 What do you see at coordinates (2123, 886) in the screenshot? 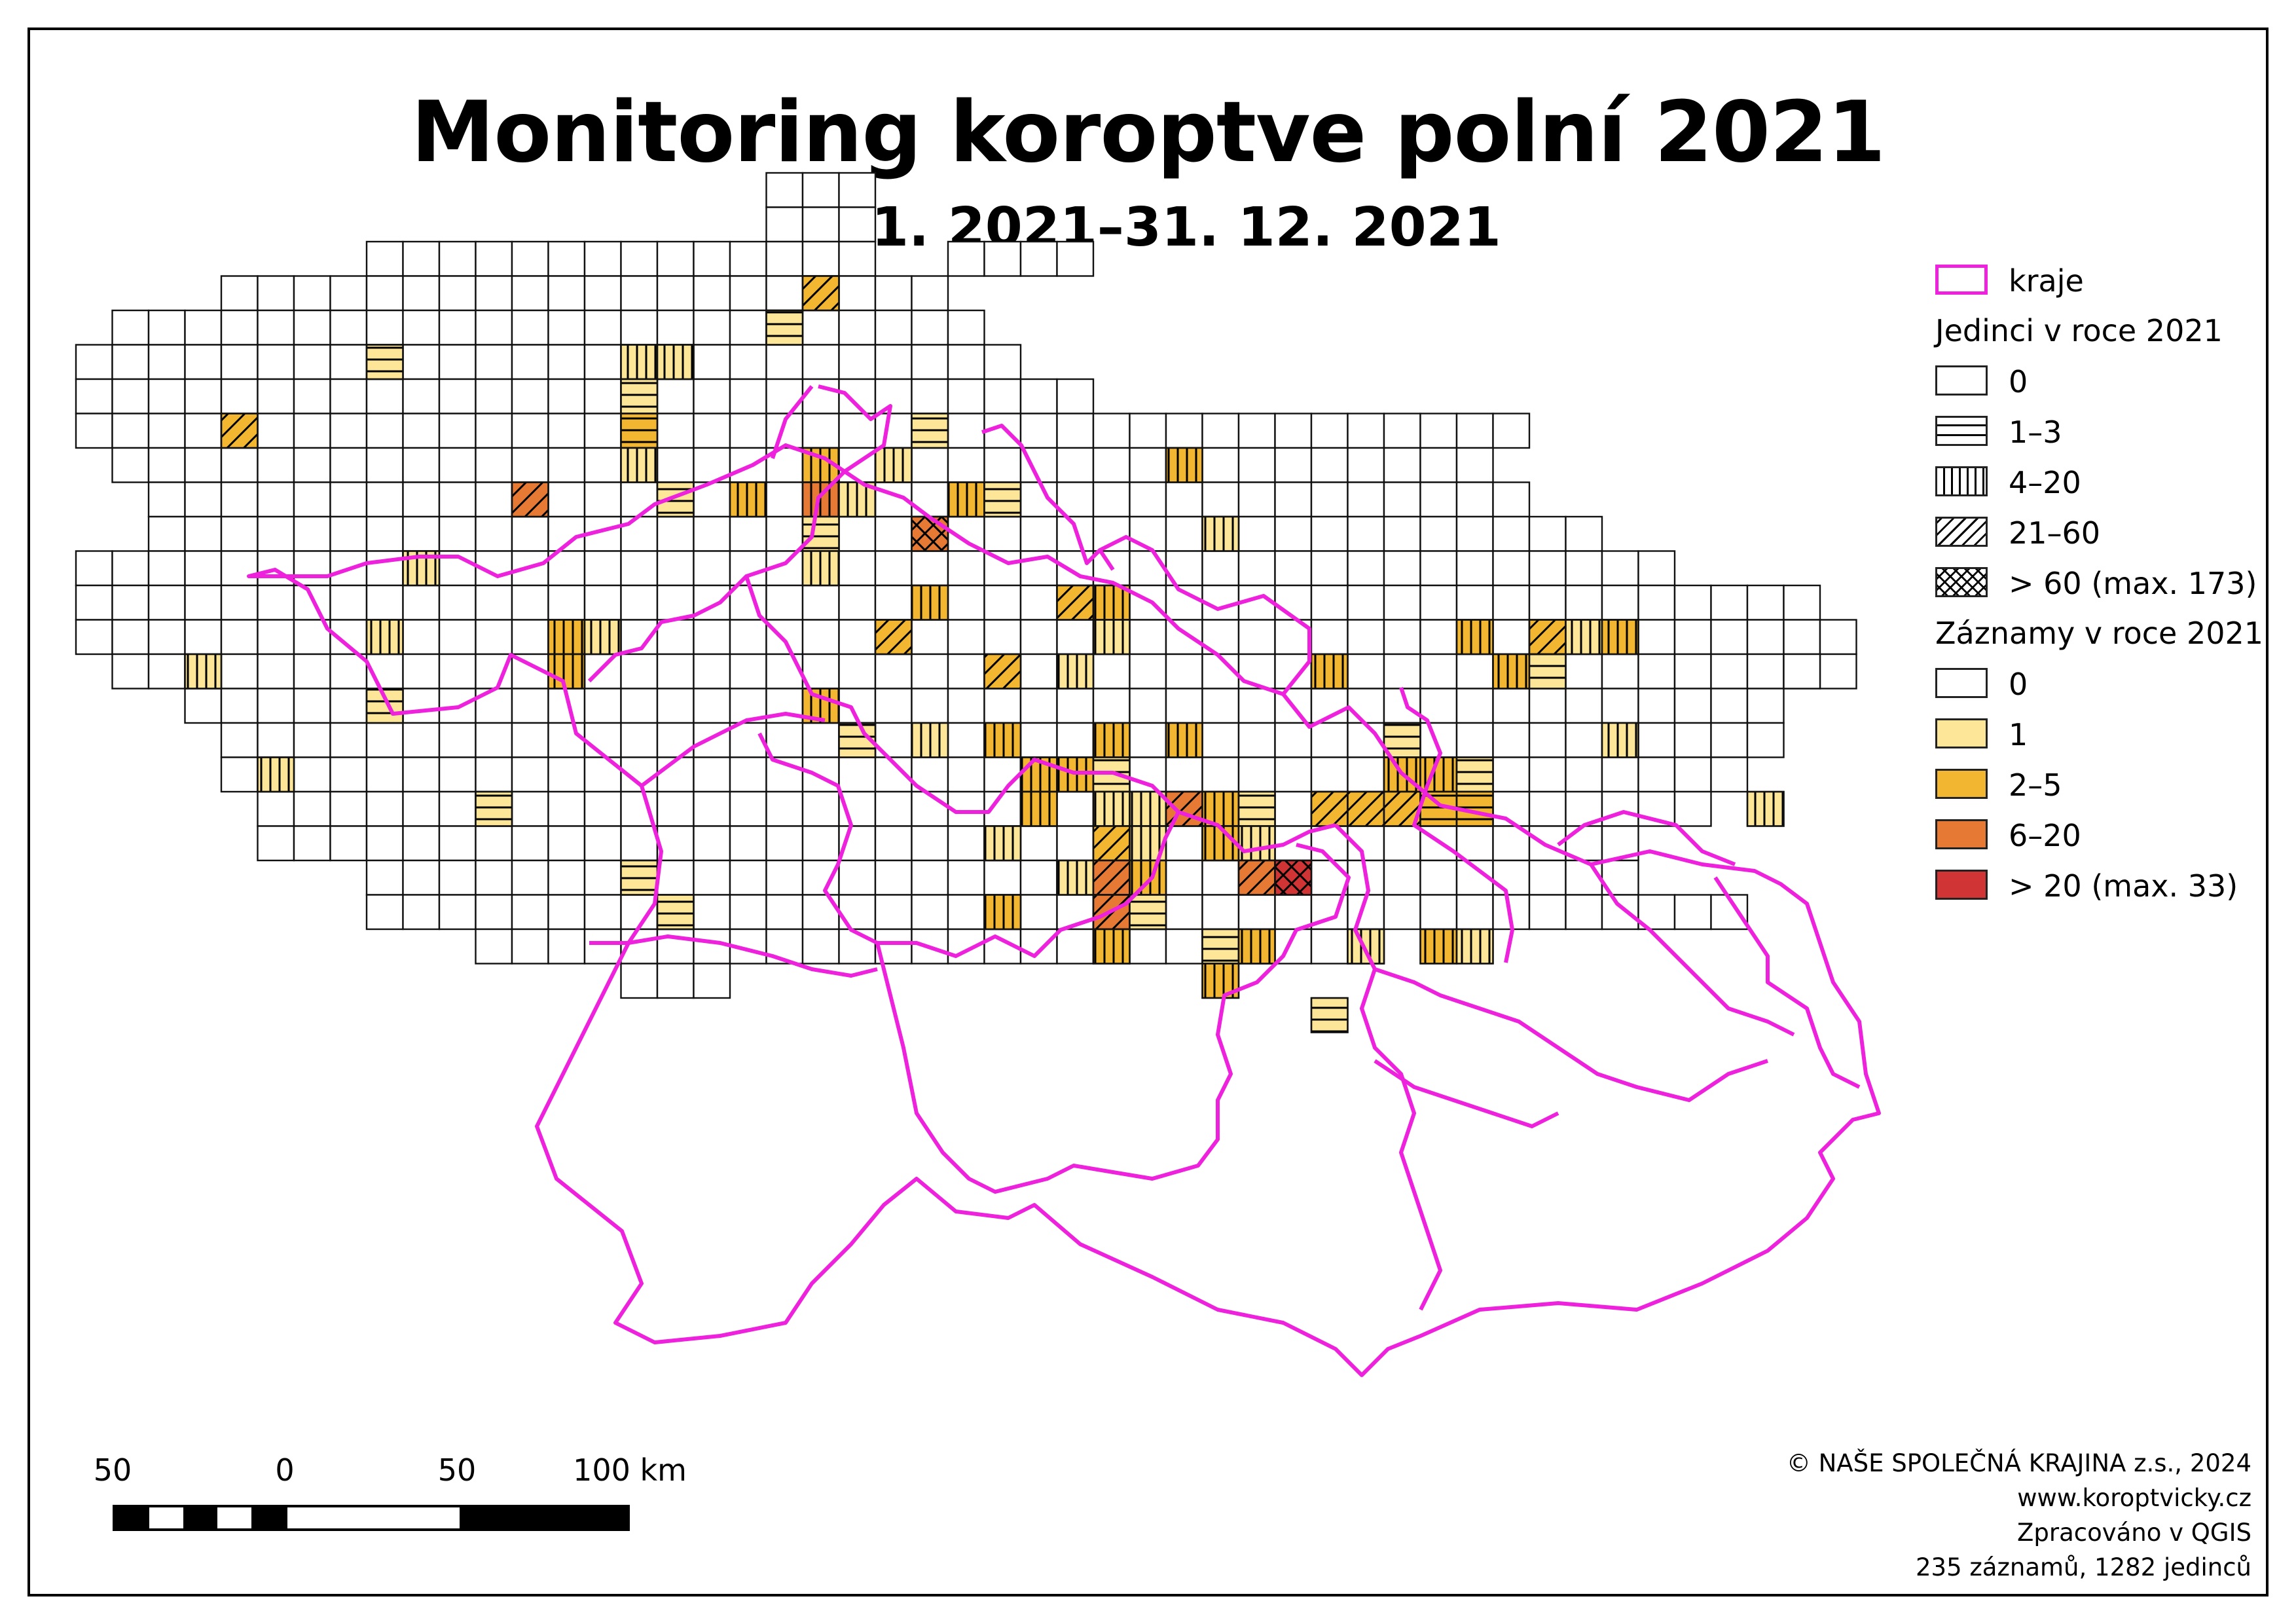
I see `legend-label: > 20 (max. 33)` at bounding box center [2123, 886].